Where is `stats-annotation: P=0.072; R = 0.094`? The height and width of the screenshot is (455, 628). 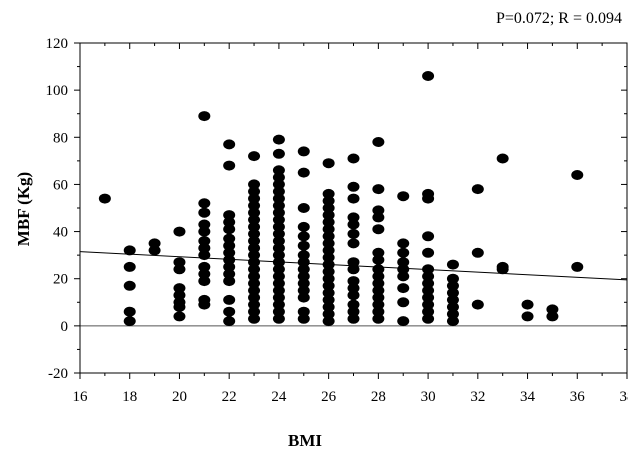
stats-annotation: P=0.072; R = 0.094 is located at coordinates (559, 18).